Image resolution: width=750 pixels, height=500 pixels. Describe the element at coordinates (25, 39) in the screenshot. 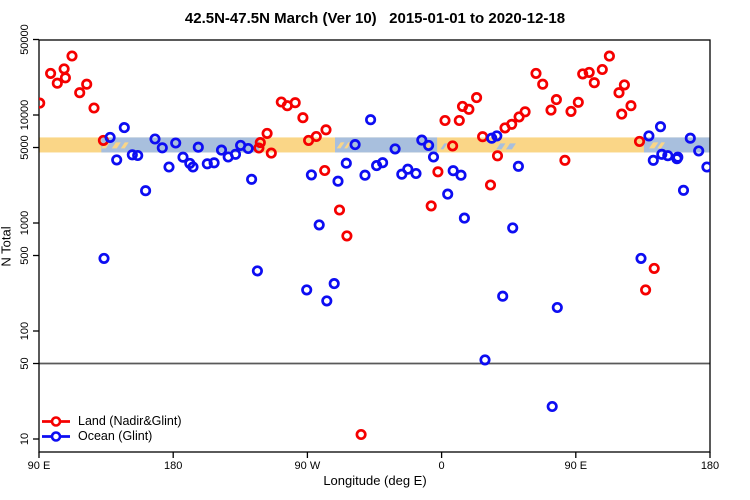

I see `y-tick-label: 50000` at that location.